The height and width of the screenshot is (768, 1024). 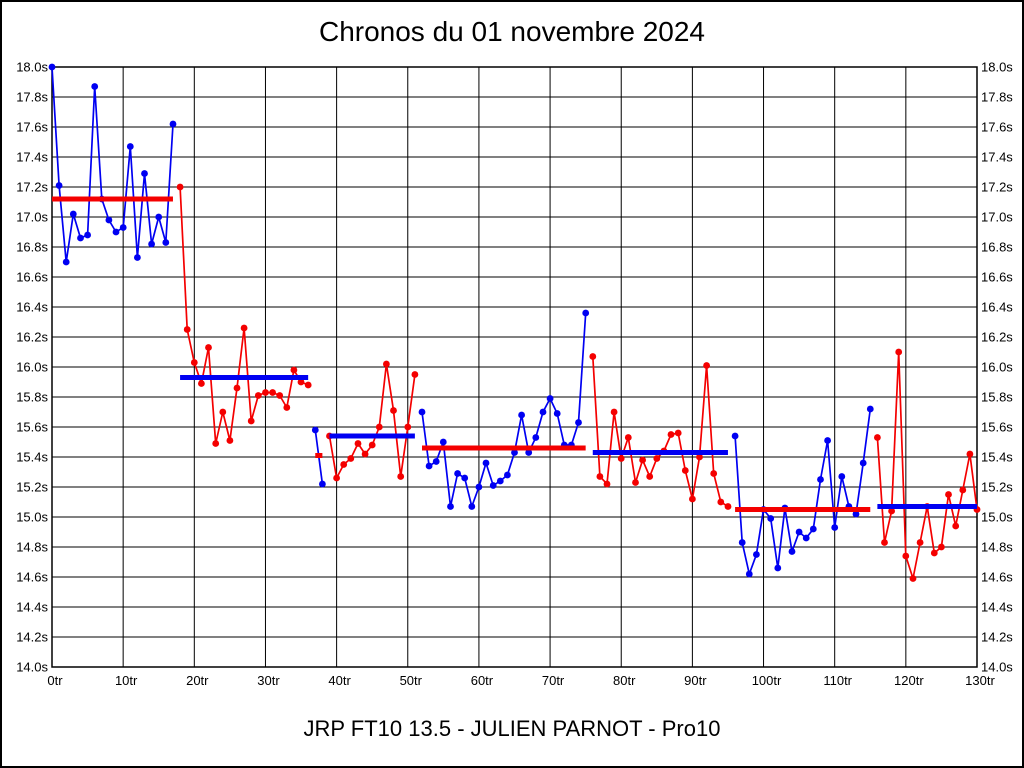 What do you see at coordinates (32, 337) in the screenshot?
I see `y-tick-label-left: 16.2s` at bounding box center [32, 337].